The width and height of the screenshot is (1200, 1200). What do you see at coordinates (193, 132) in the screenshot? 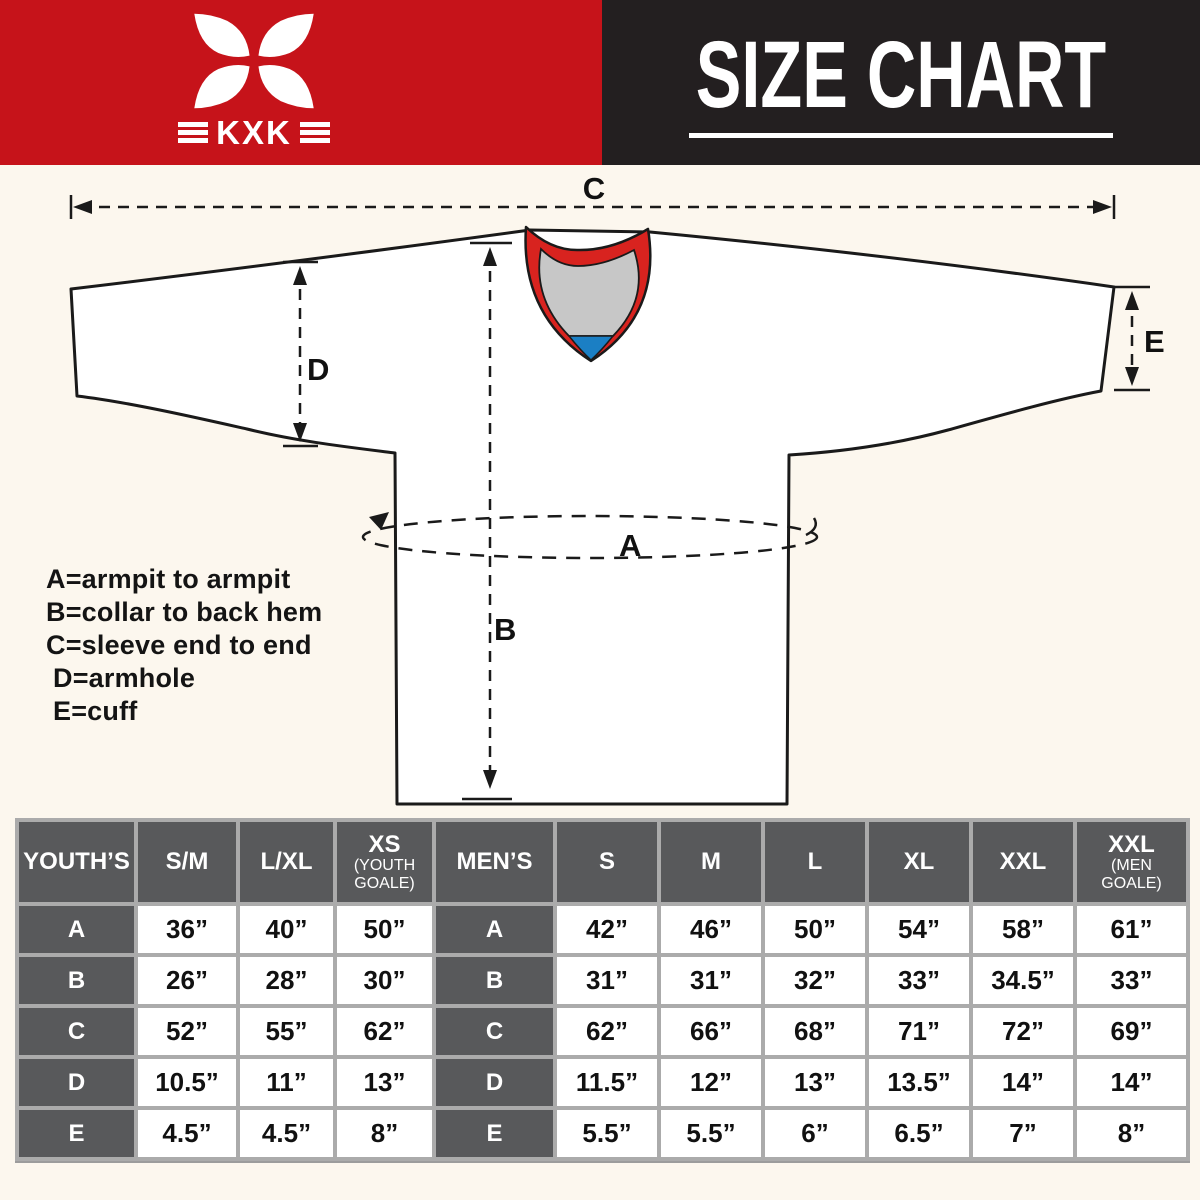
I see `logo-bars-left-icon` at bounding box center [193, 132].